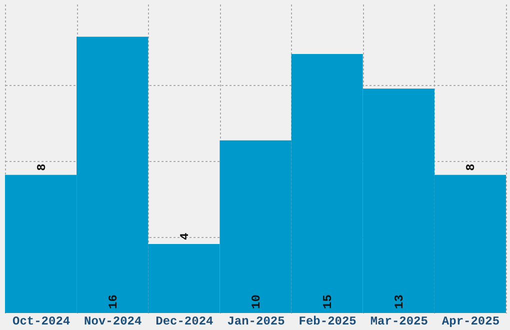 The width and height of the screenshot is (510, 330). What do you see at coordinates (41, 321) in the screenshot?
I see `x-tick-label: Oct-2024` at bounding box center [41, 321].